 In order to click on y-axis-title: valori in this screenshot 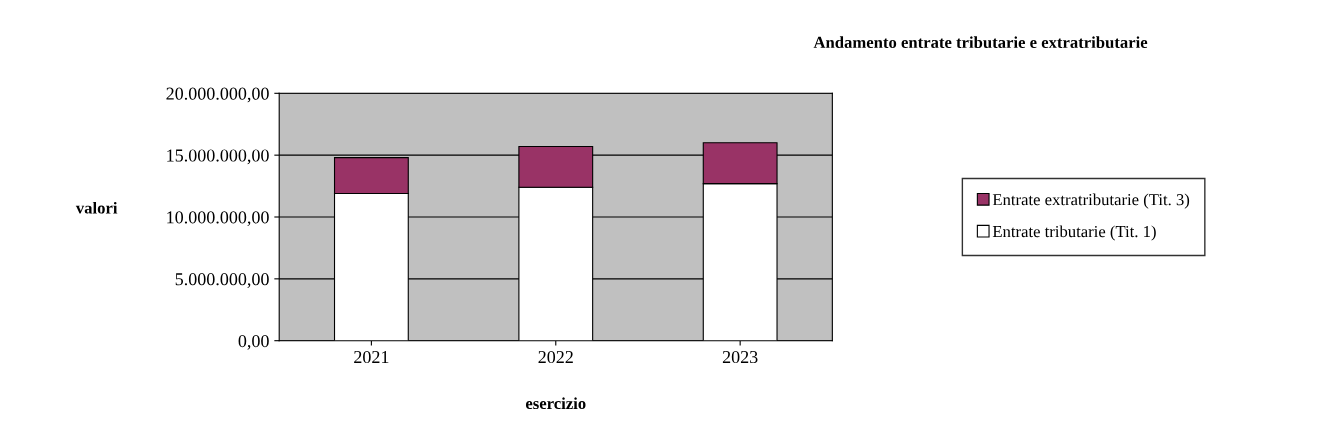, I will do `click(96, 207)`.